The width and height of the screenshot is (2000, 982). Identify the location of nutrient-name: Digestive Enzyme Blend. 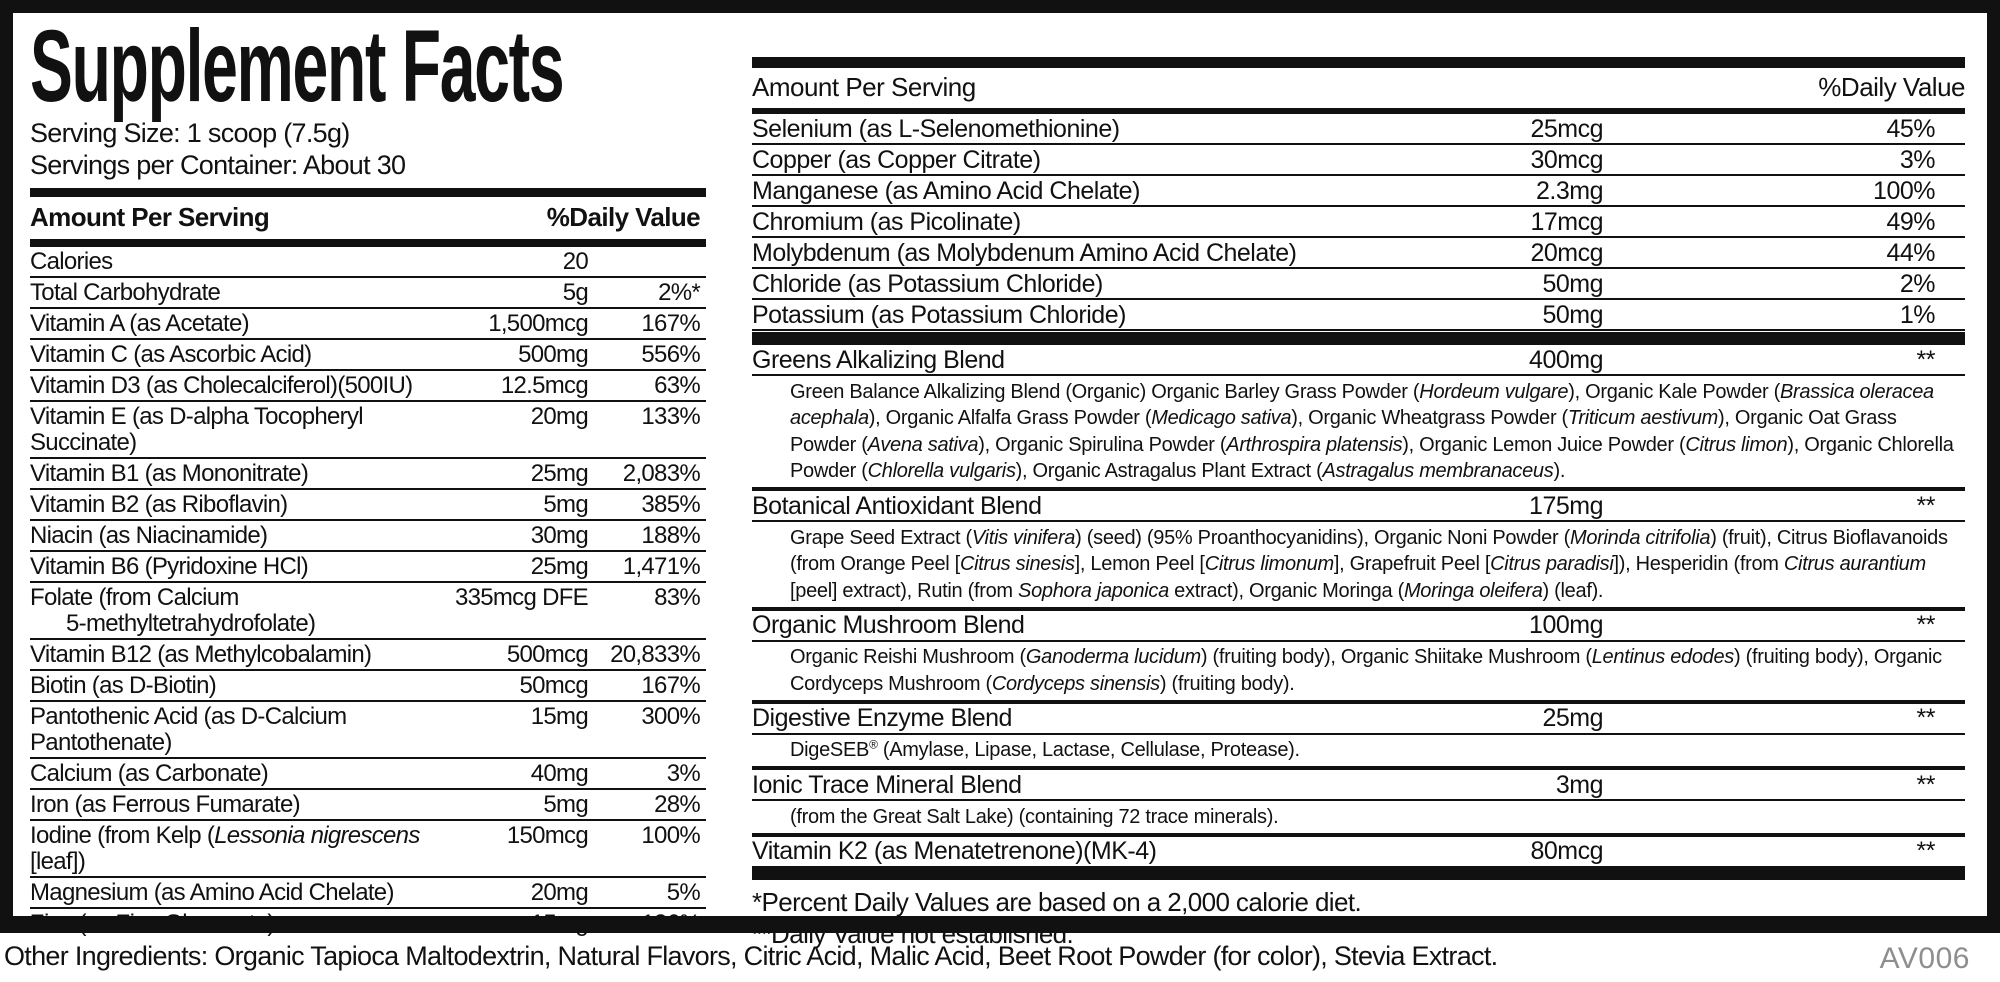
(882, 718).